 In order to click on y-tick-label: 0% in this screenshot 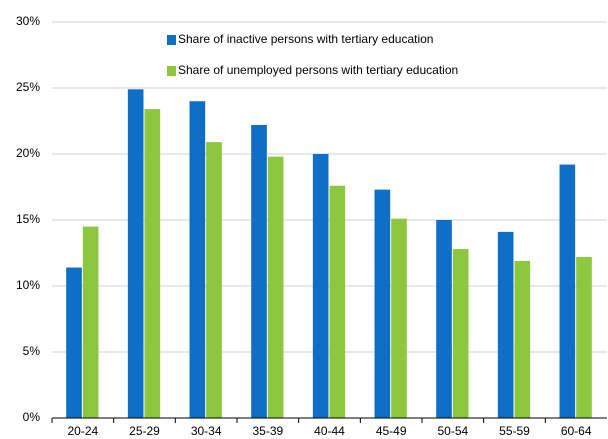, I will do `click(32, 417)`.